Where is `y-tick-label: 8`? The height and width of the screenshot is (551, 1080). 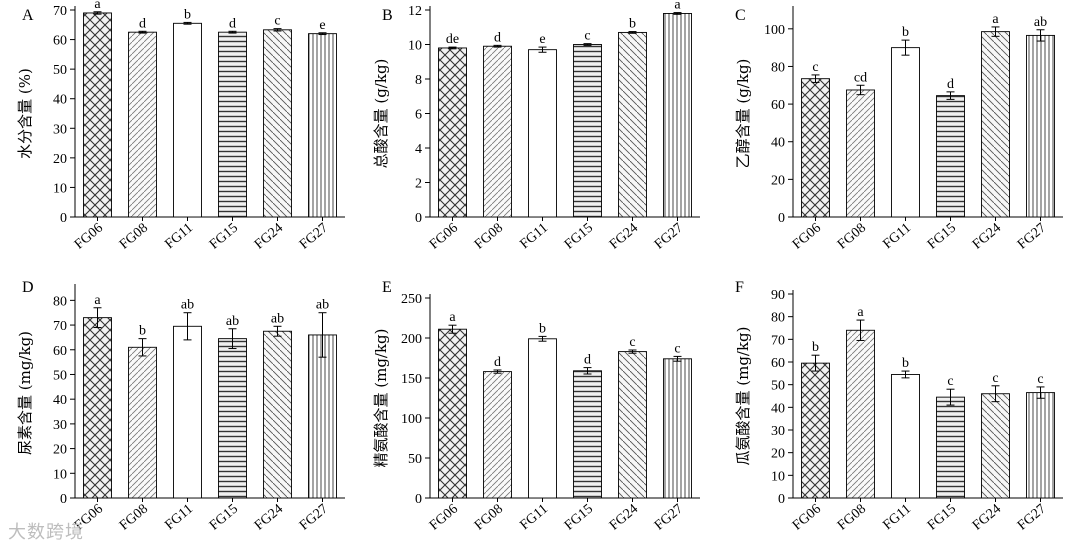 y-tick-label: 8 is located at coordinates (418, 80).